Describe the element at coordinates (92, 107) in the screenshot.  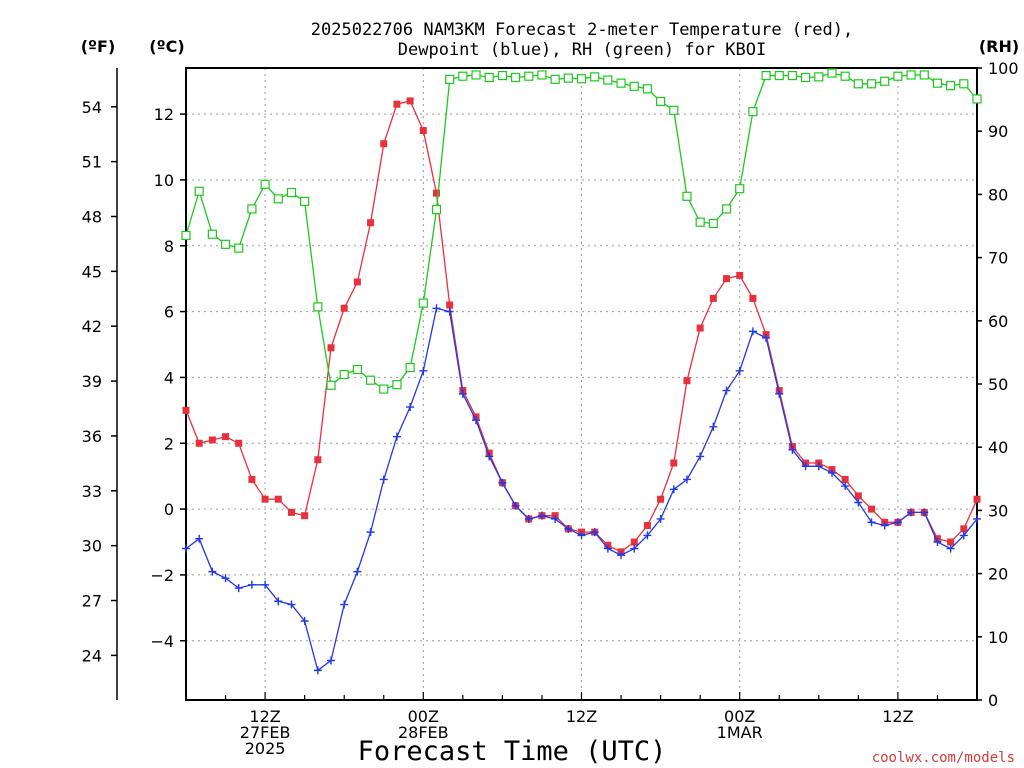
I see `fahrenheit-tick-label: 54` at that location.